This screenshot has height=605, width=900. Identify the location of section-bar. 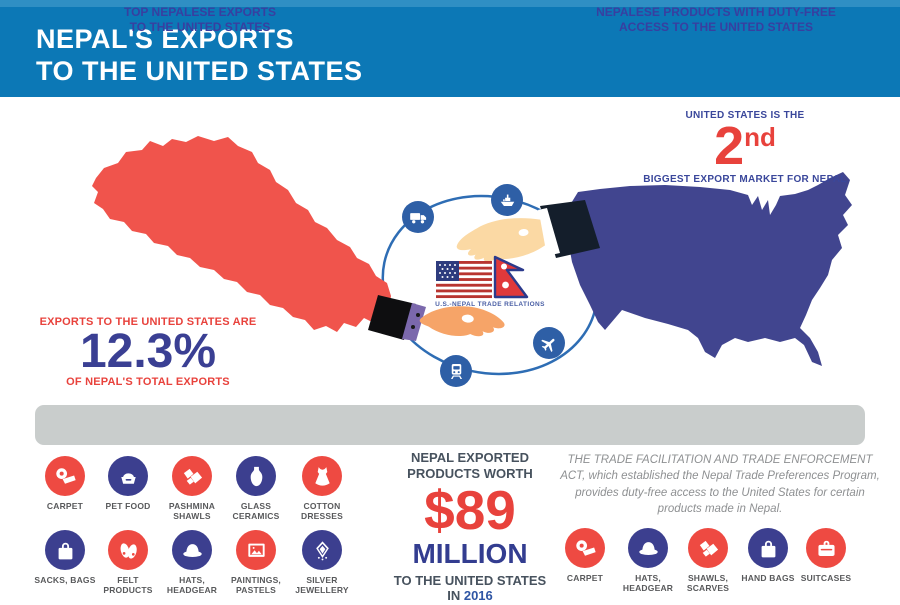
(450, 425).